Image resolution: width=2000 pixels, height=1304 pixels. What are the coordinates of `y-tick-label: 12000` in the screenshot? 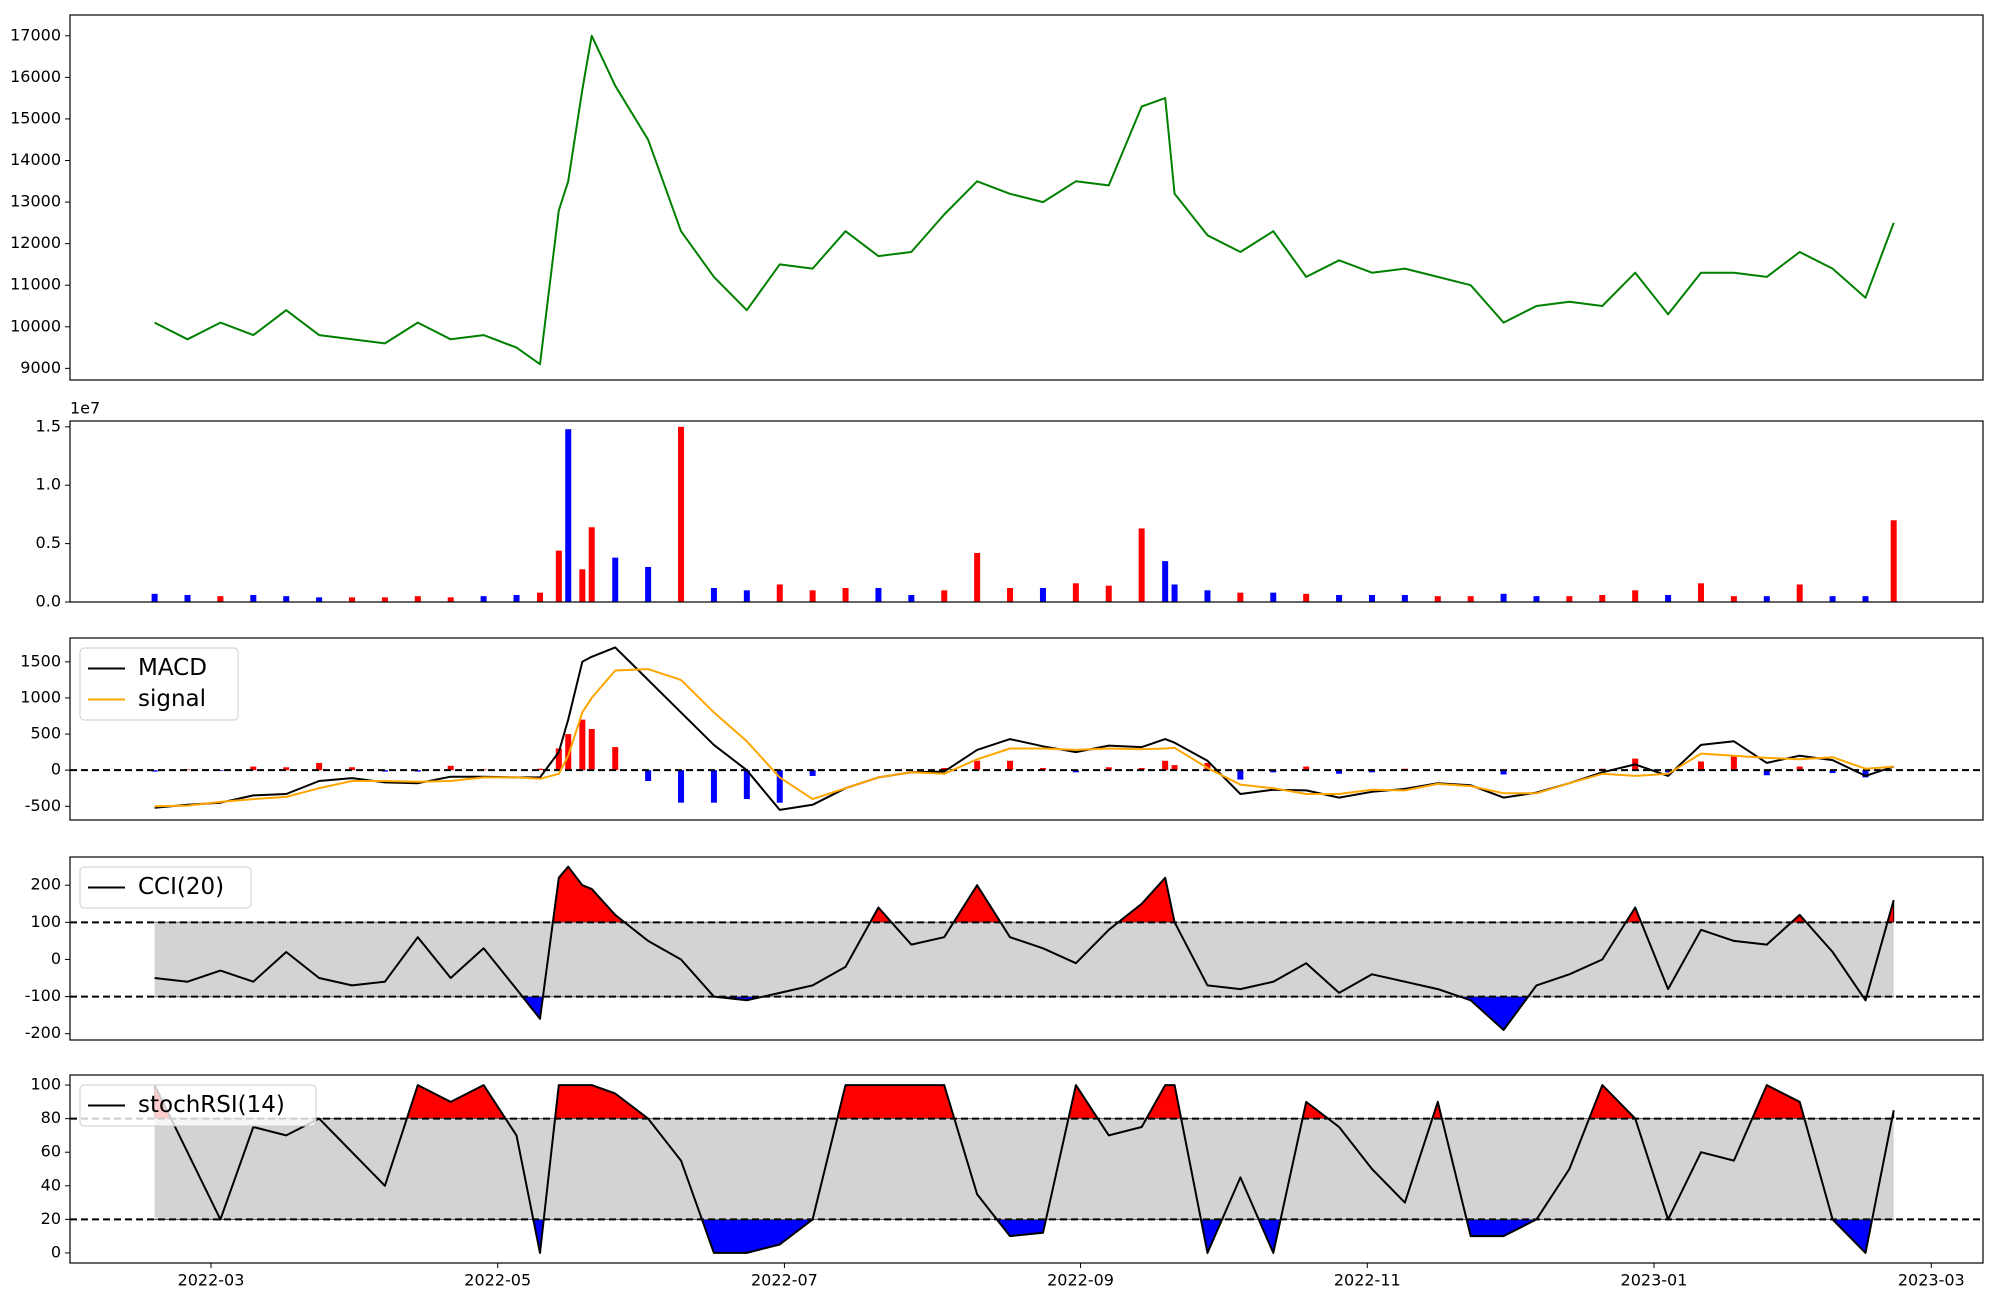 It's located at (35, 242).